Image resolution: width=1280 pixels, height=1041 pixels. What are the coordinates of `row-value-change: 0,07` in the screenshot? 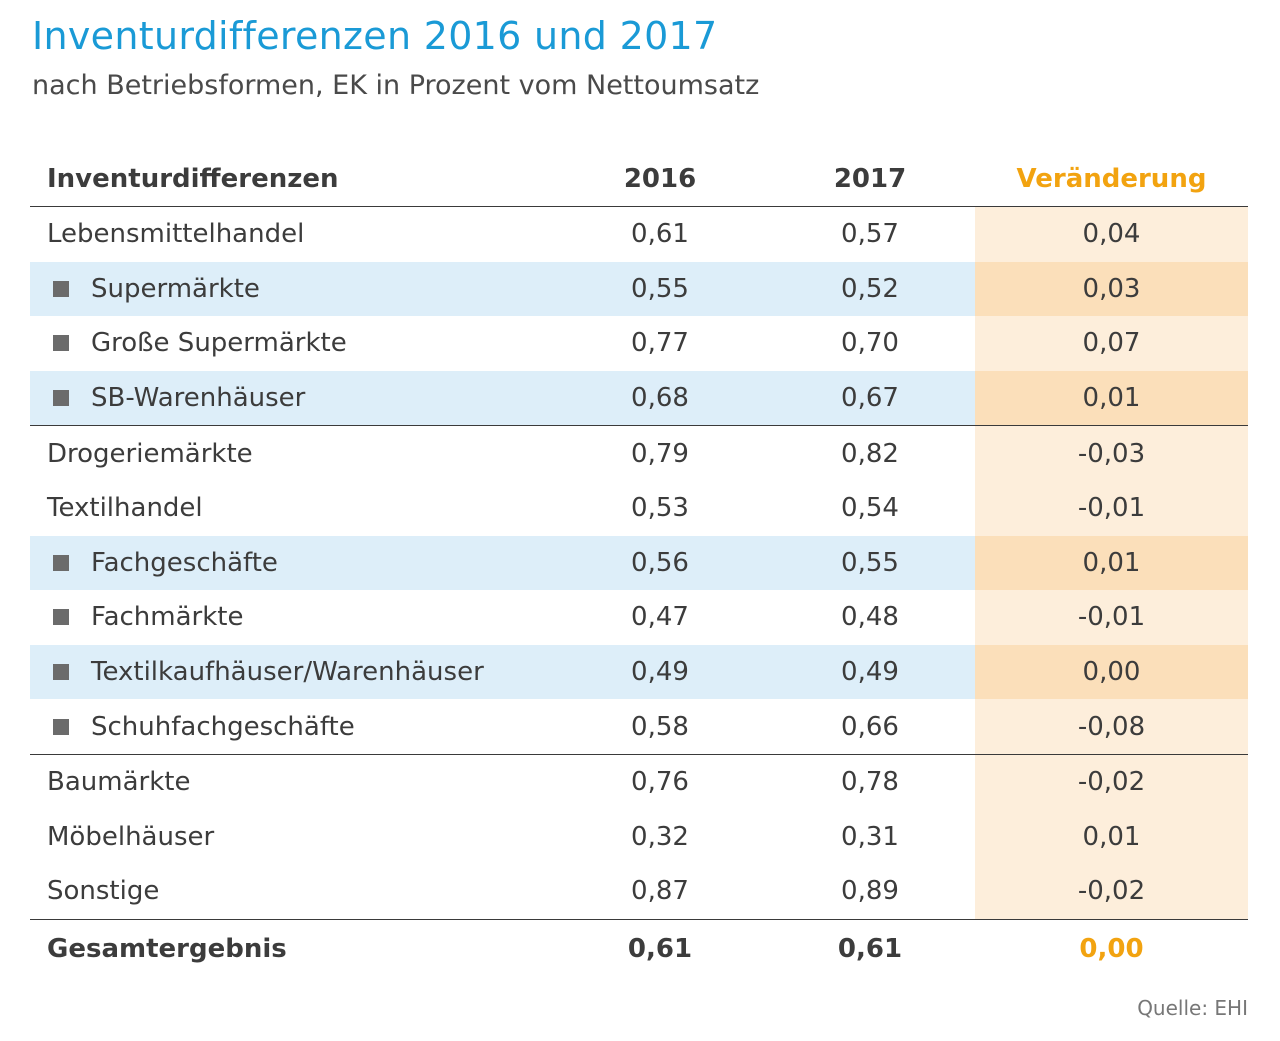 It's located at (1111, 343).